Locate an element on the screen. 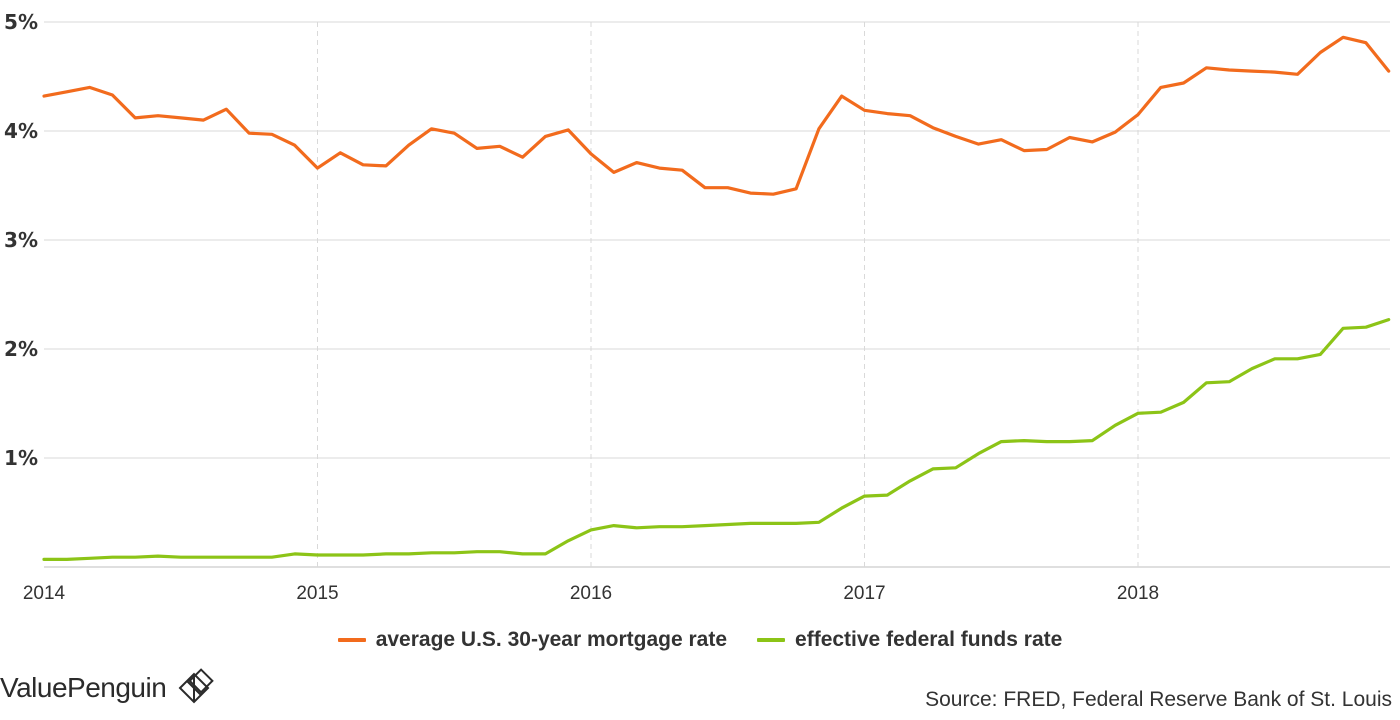 This screenshot has width=1400, height=720. x-tick-label: 2016 is located at coordinates (591, 593).